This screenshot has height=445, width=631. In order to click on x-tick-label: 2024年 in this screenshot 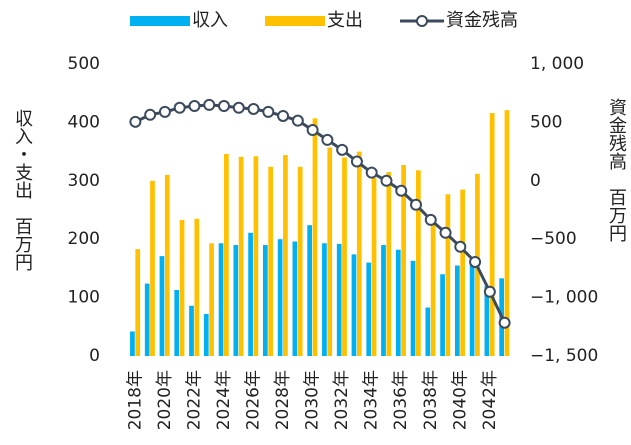, I will do `click(224, 400)`.